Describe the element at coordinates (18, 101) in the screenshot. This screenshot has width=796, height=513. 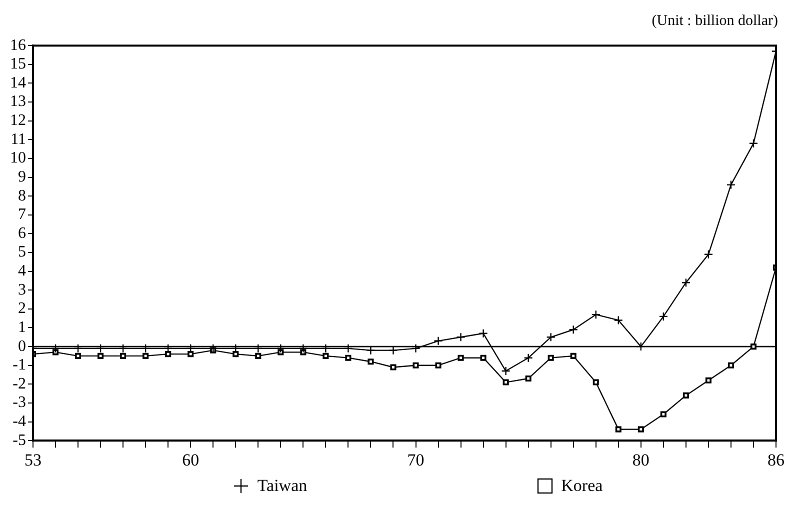
I see `y-tick-label: 13` at that location.